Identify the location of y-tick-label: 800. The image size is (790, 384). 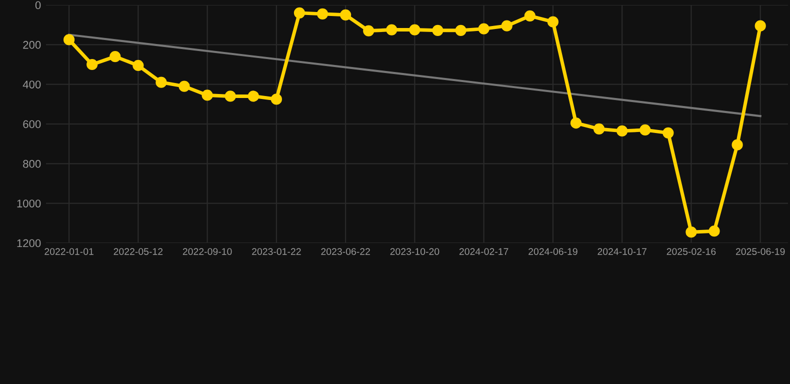
(32, 164).